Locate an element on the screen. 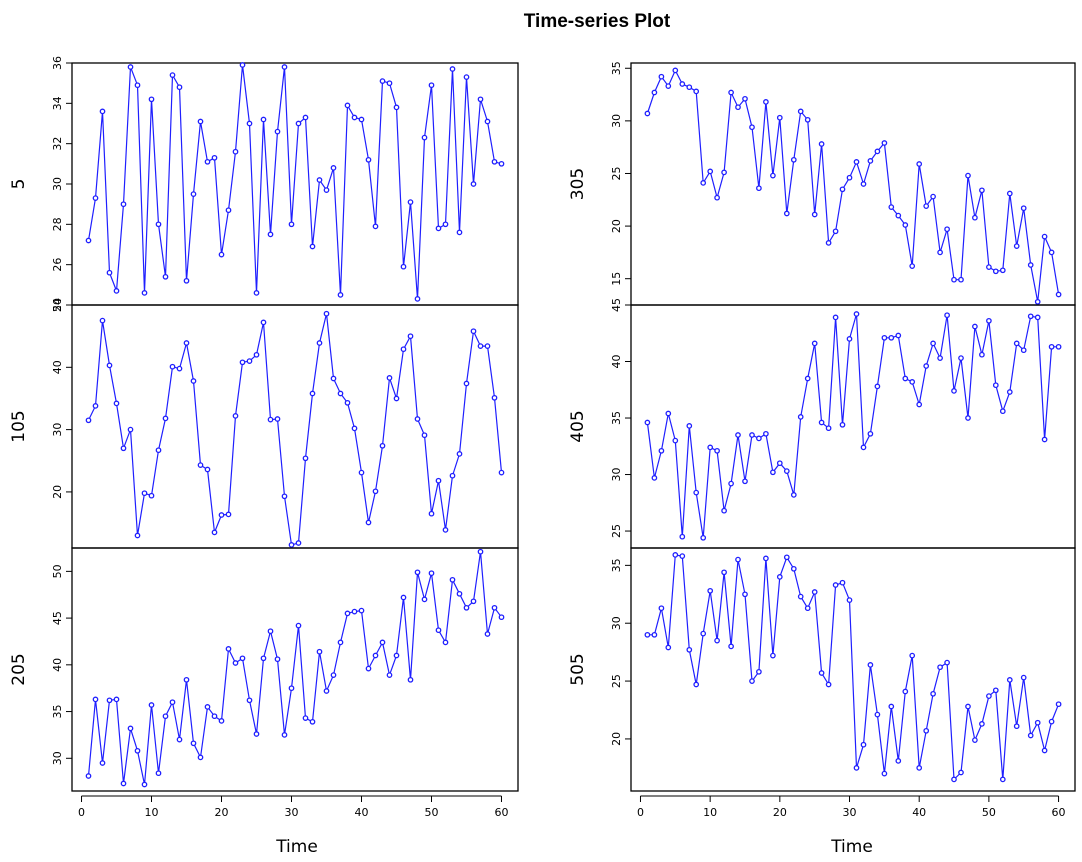  panel-105: 20 30 40 50 105 is located at coordinates (264, 423).